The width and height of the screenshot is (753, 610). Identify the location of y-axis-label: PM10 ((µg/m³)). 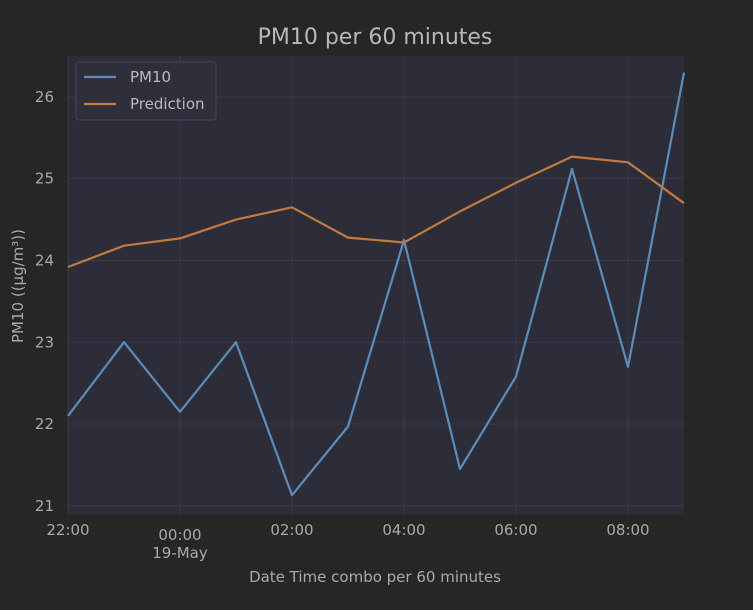
(18, 286).